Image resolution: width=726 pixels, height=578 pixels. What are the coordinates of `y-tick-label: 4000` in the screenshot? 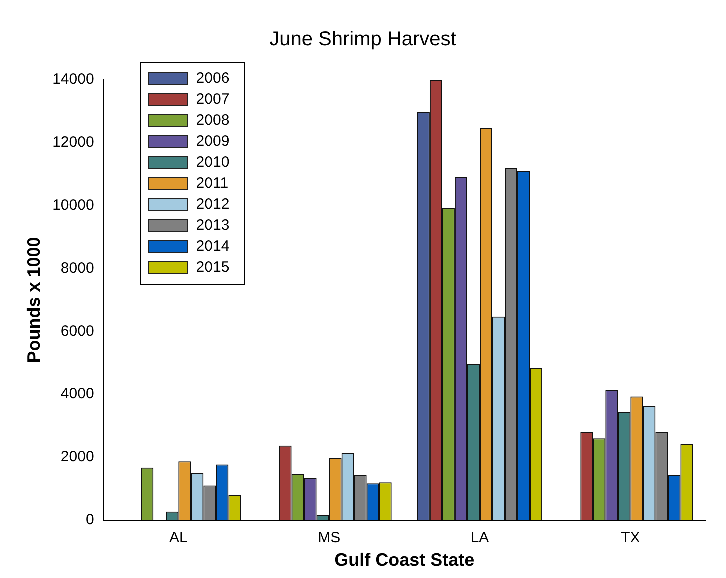 It's located at (77, 394).